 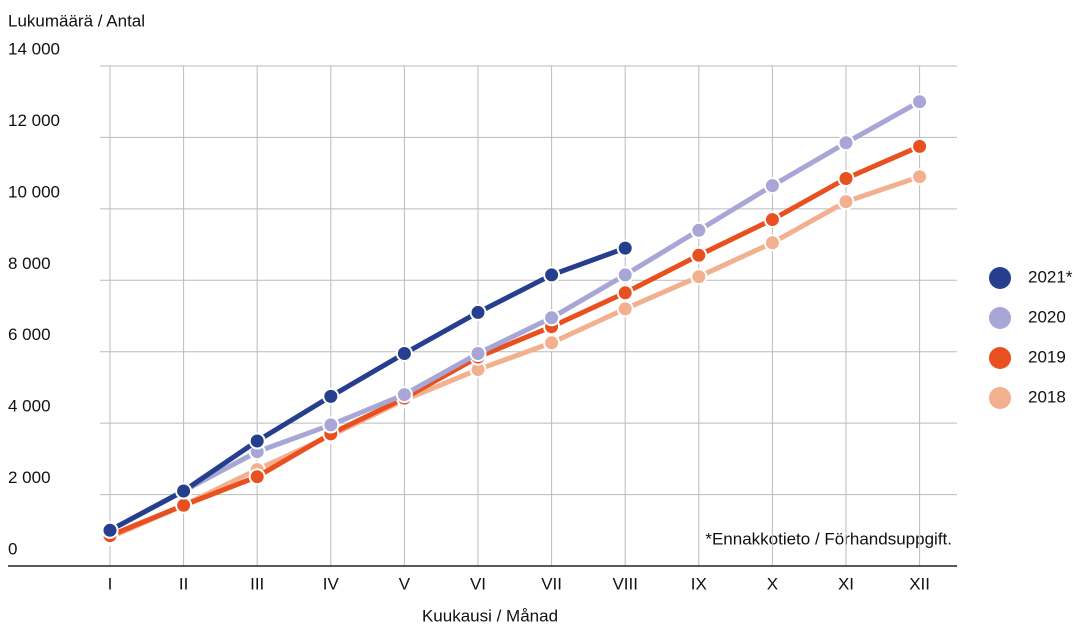 What do you see at coordinates (29, 406) in the screenshot?
I see `y-tick-label: 4 000` at bounding box center [29, 406].